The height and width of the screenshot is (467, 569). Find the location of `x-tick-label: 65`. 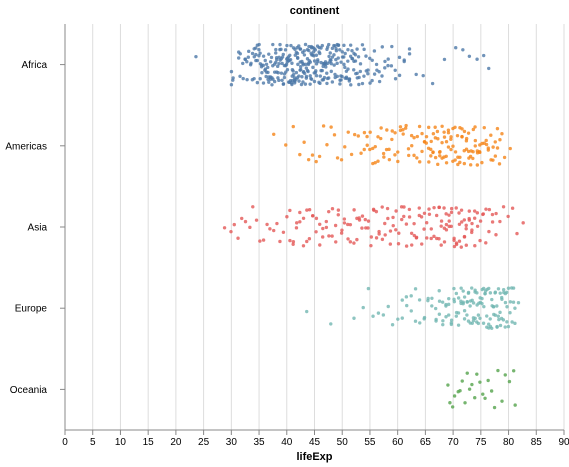

x-tick-label: 65 is located at coordinates (426, 442).